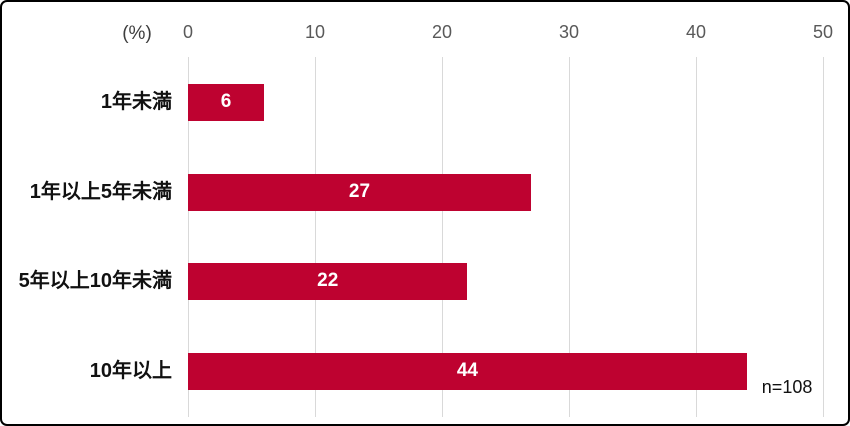 The image size is (850, 426). I want to click on bar-value-label: 27, so click(359, 191).